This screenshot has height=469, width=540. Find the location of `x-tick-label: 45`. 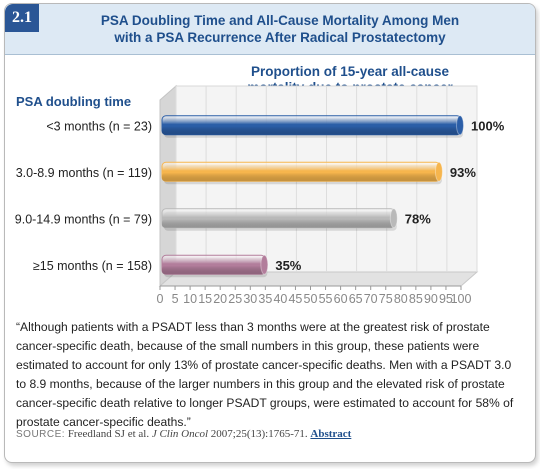

x-tick-label: 45 is located at coordinates (295, 299).